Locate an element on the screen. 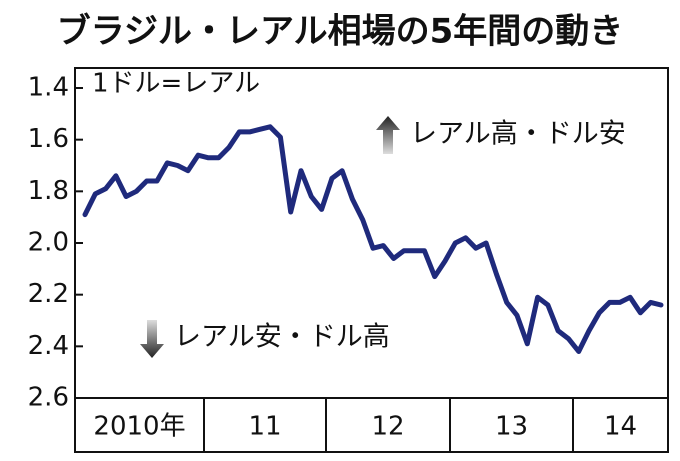 This screenshot has width=680, height=461. x-tick-label: 14 is located at coordinates (620, 427).